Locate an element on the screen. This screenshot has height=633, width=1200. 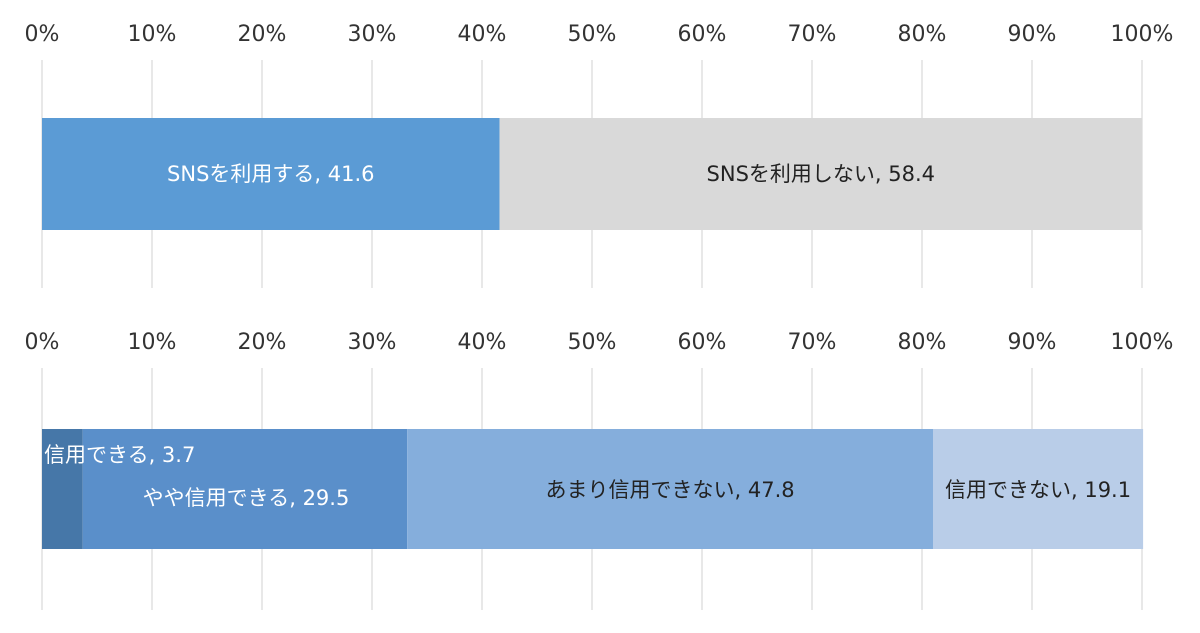
data-label: 信用できる, 3.7 is located at coordinates (119, 455).